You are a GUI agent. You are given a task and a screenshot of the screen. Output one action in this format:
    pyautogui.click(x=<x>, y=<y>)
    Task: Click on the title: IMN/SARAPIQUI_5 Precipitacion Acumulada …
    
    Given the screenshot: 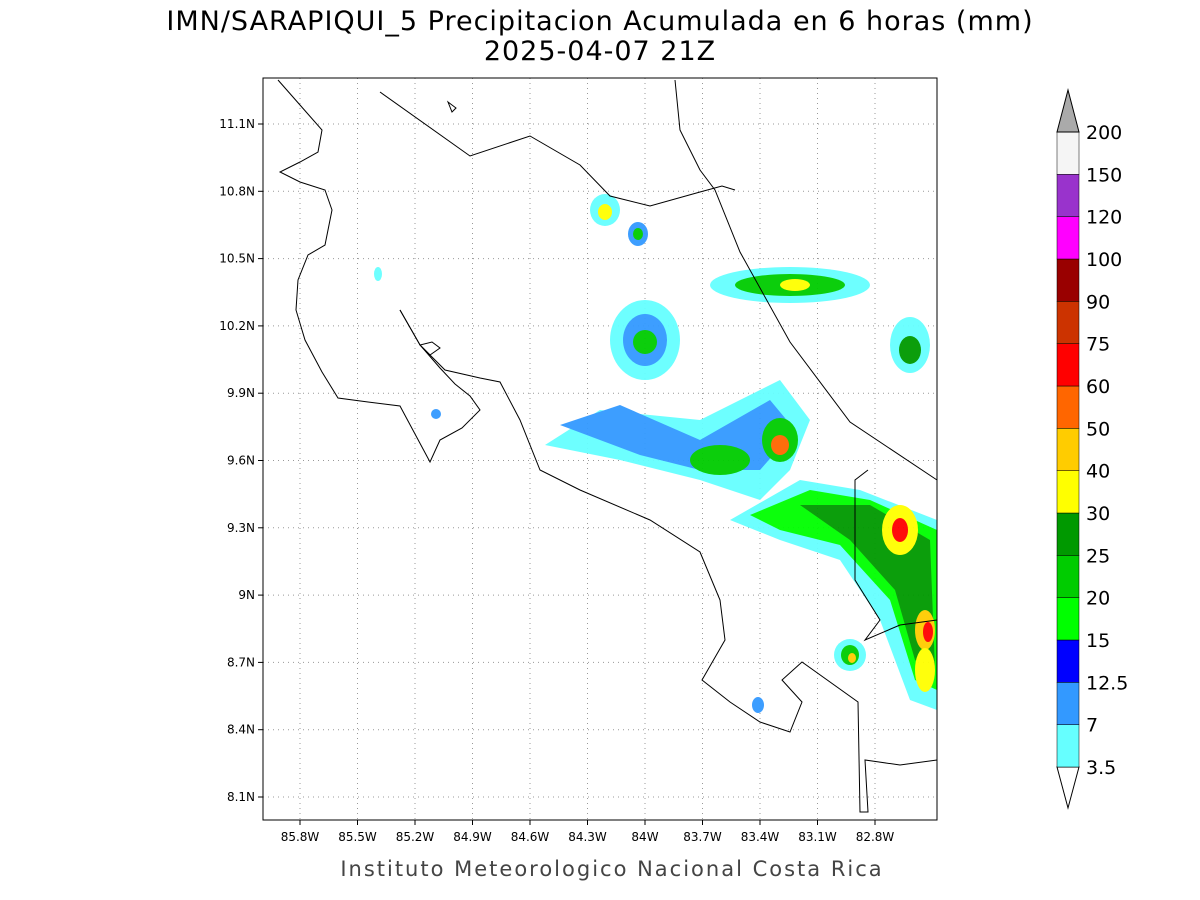 What is the action you would take?
    pyautogui.click(x=599, y=21)
    